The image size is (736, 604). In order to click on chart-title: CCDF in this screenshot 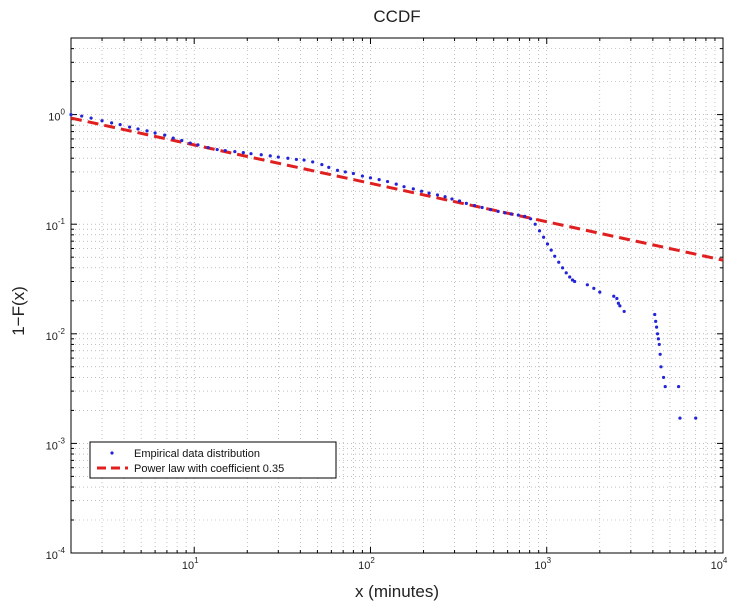, I will do `click(396, 16)`.